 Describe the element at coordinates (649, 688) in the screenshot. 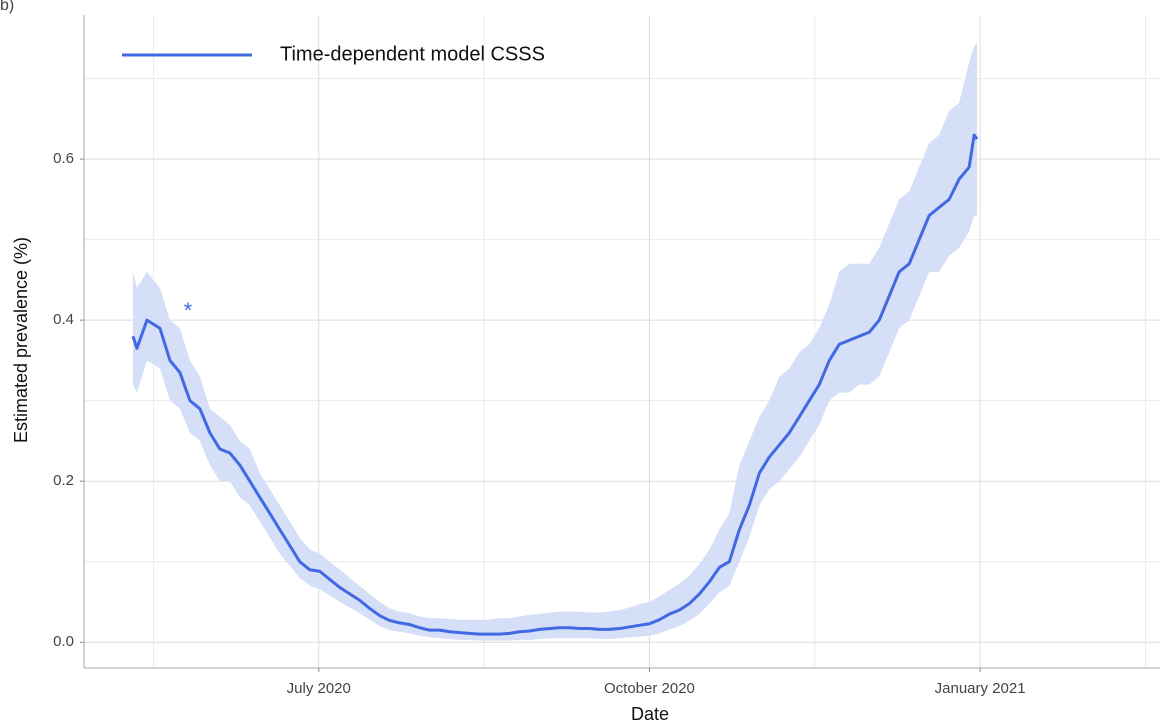

I see `x-tick-label: October 2020` at that location.